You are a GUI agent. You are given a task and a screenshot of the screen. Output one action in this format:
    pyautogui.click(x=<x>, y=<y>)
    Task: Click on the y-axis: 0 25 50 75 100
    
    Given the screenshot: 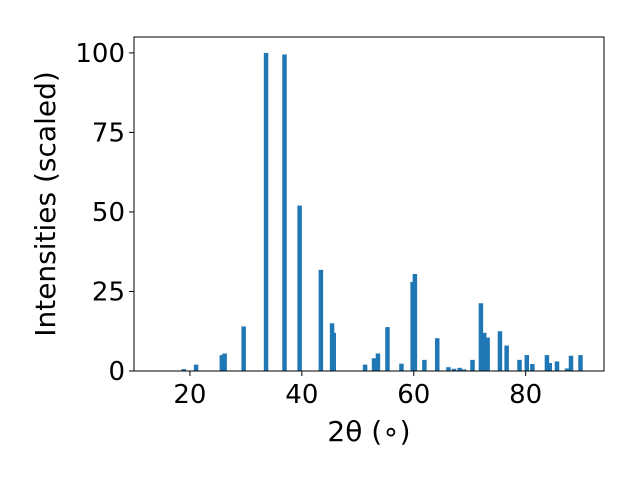 What is the action you would take?
    pyautogui.click(x=104, y=213)
    